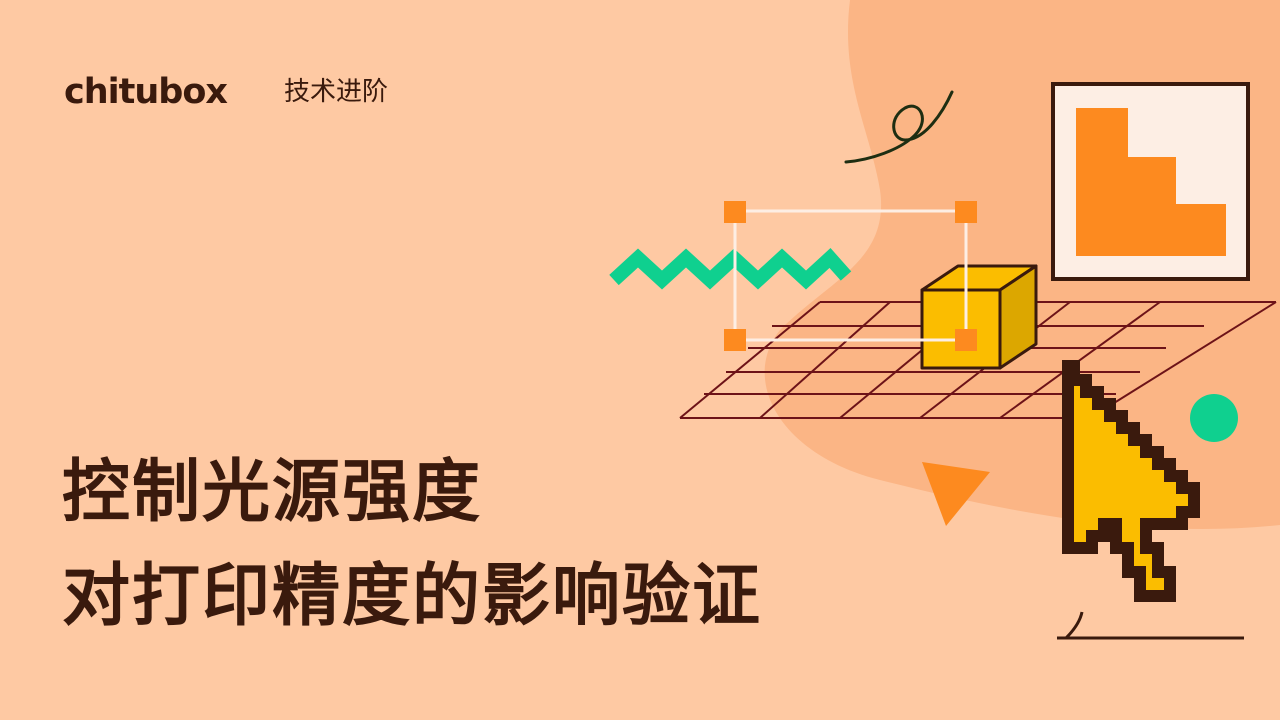 The height and width of the screenshot is (720, 1280). What do you see at coordinates (1150, 181) in the screenshot?
I see `framed-image` at bounding box center [1150, 181].